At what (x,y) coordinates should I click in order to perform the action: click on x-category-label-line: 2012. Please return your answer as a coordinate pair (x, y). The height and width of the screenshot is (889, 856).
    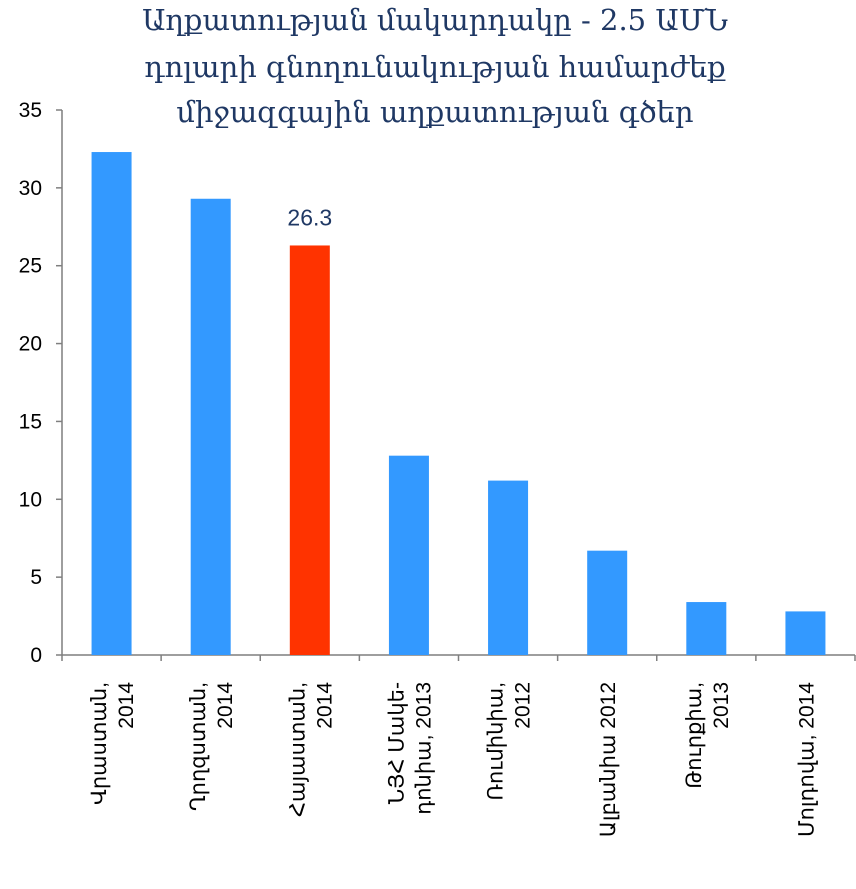
    Looking at the image, I should click on (523, 705).